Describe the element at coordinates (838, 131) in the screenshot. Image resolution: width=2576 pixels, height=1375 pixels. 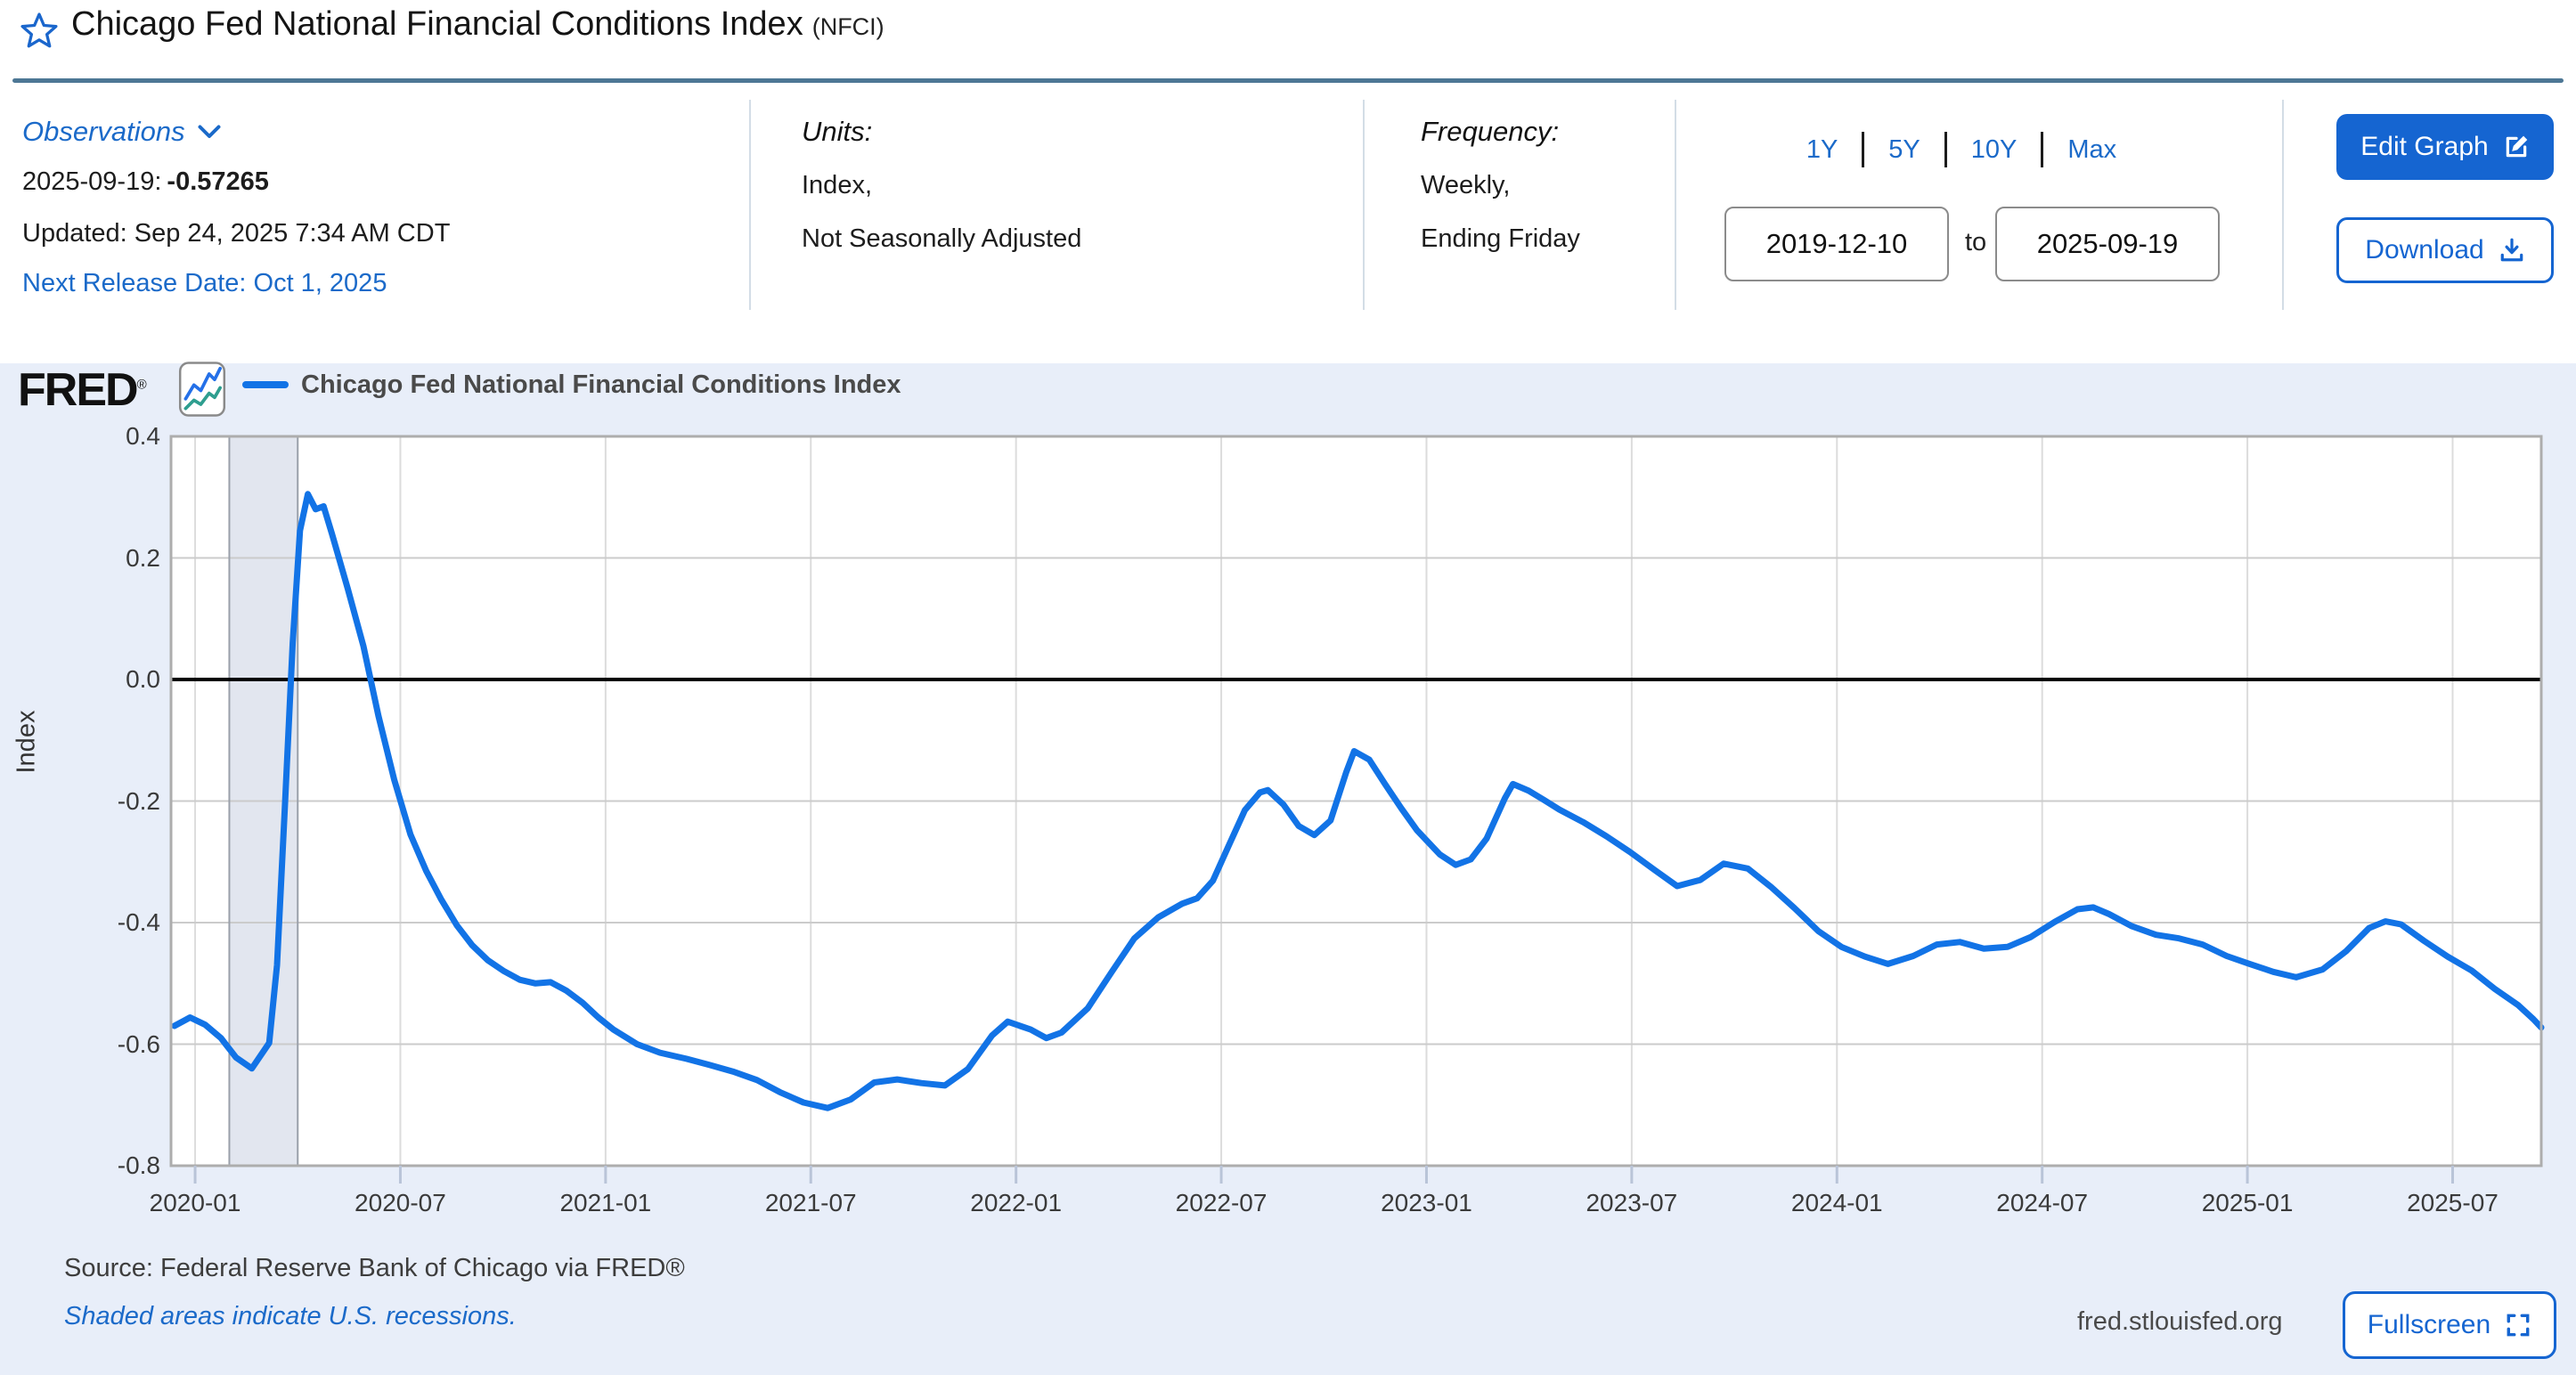
I see `units-label: Units:` at that location.